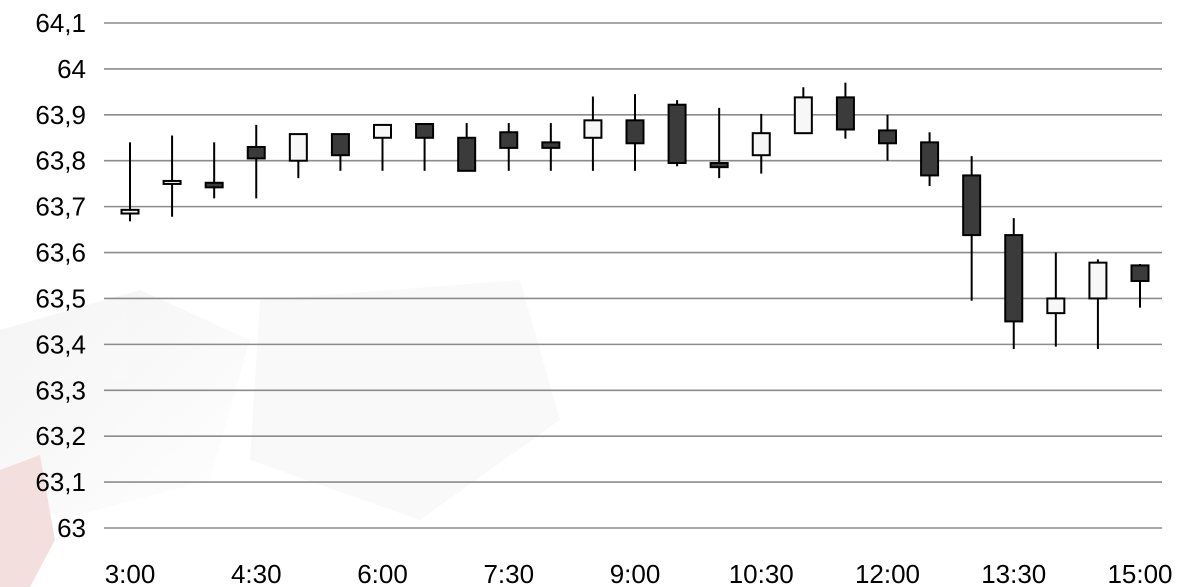 The image size is (1186, 587). I want to click on x-tick-label: 3:00, so click(130, 573).